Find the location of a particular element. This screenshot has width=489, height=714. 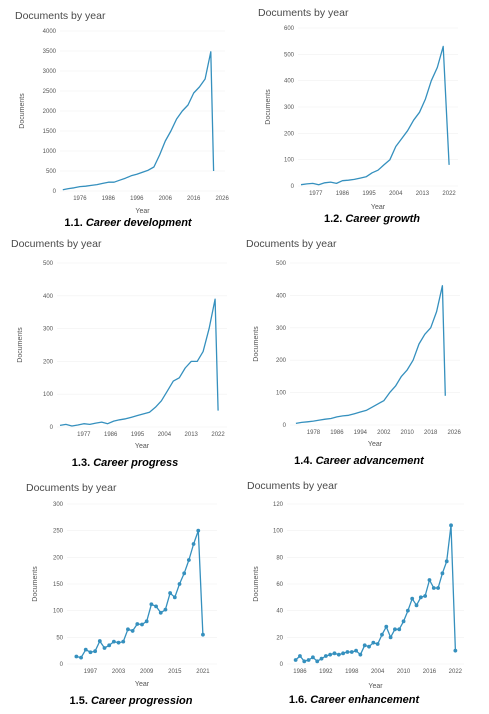

x-tick-label: 1995 is located at coordinates (138, 435).